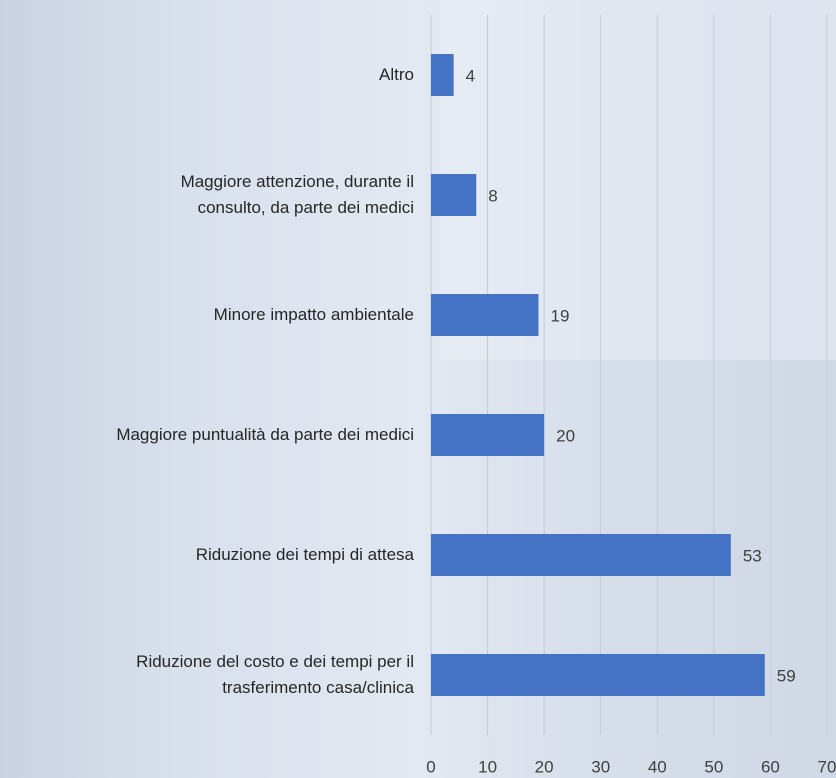 This screenshot has width=836, height=778. I want to click on x-tick-label: 20, so click(544, 766).